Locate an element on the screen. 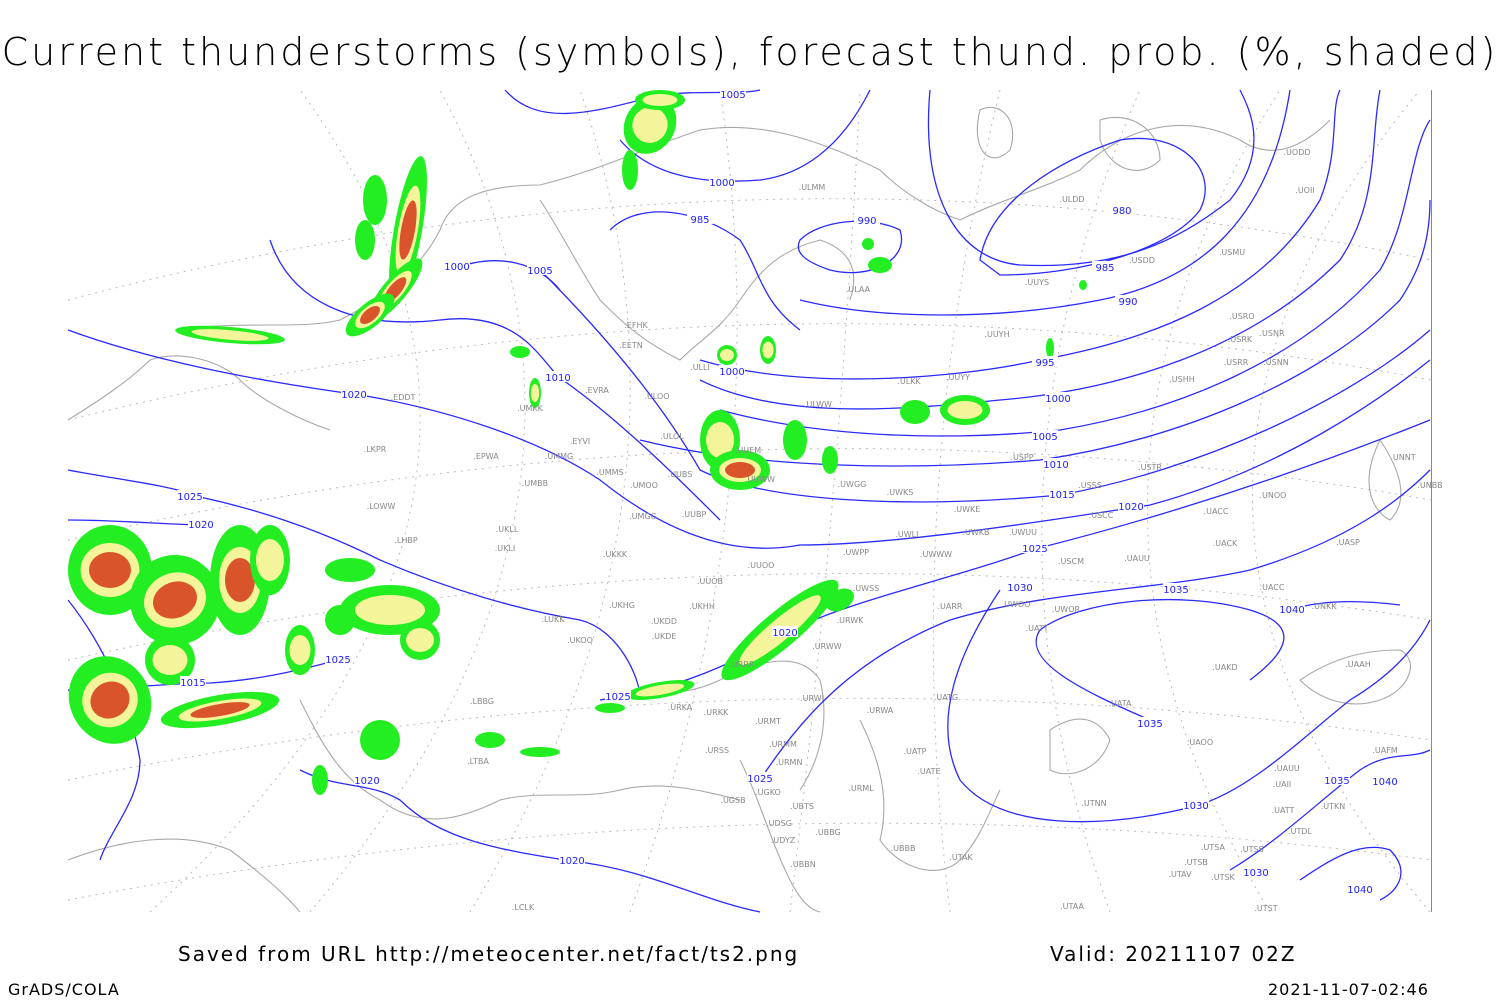 The width and height of the screenshot is (1500, 1000). isobar-label: 980 is located at coordinates (1121, 211).